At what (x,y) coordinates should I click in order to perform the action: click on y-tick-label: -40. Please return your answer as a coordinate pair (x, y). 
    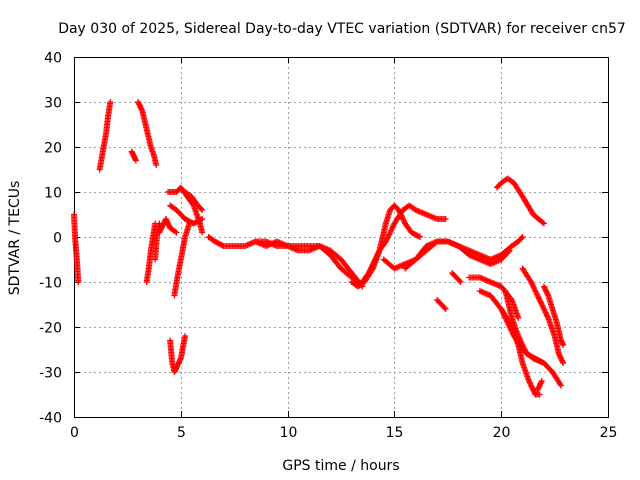
    Looking at the image, I should click on (50, 419).